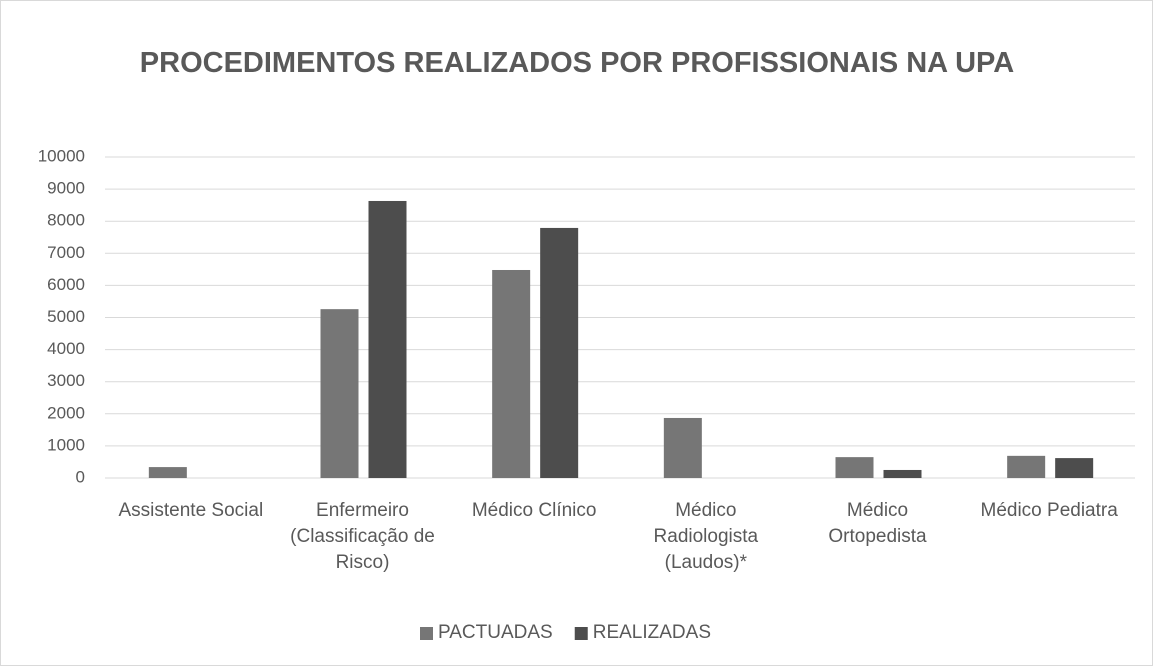 The width and height of the screenshot is (1153, 666). What do you see at coordinates (80, 476) in the screenshot?
I see `y-tick-label: 0` at bounding box center [80, 476].